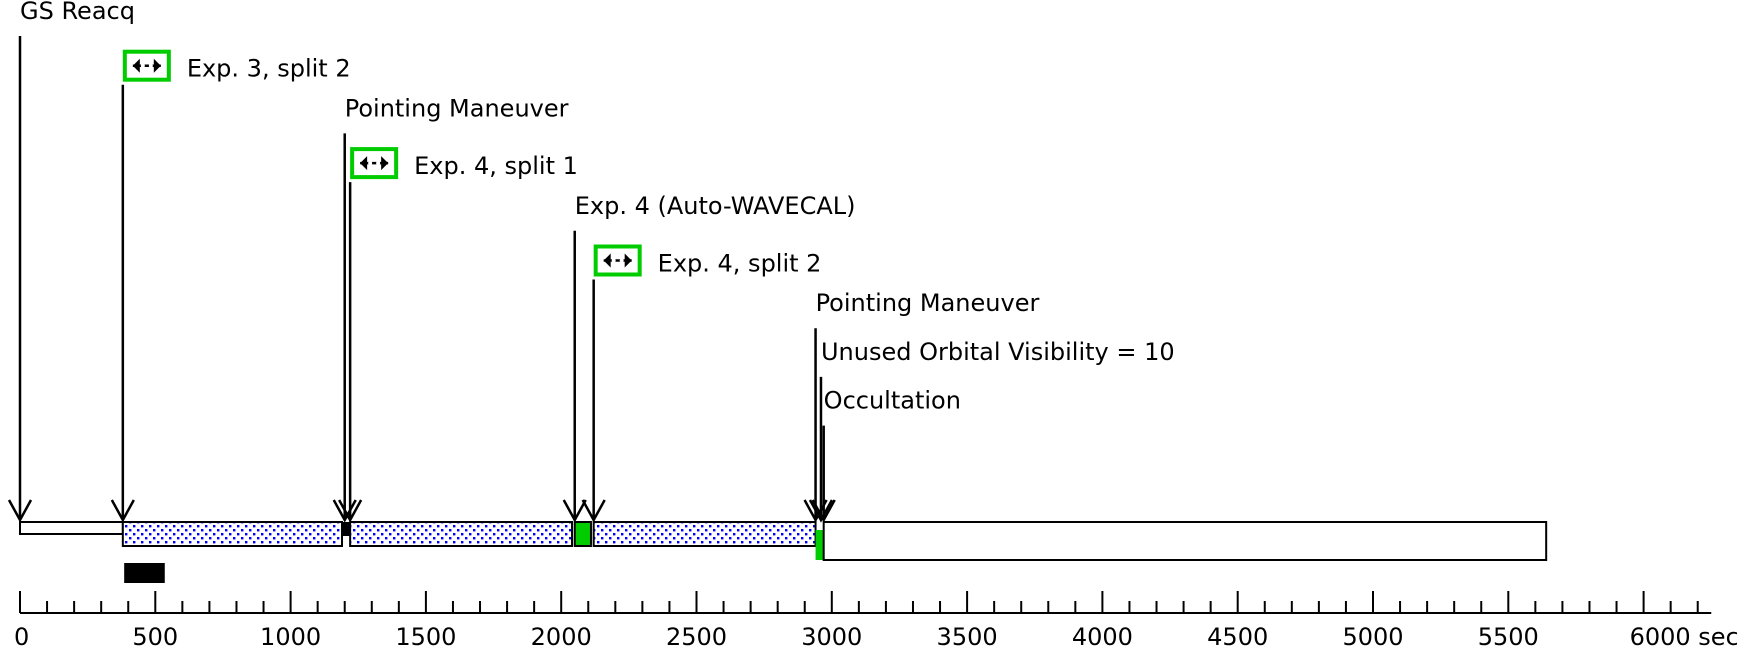  What do you see at coordinates (290, 637) in the screenshot?
I see `tick-label: 1000` at bounding box center [290, 637].